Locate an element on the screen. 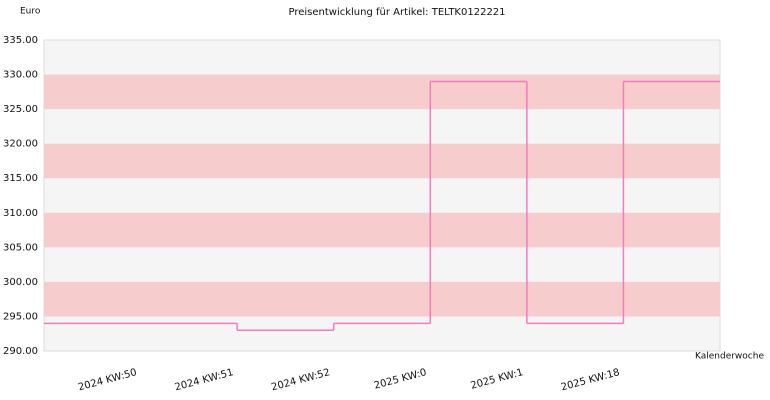 This screenshot has height=400, width=770. y-tick-label: 315.00 is located at coordinates (20, 178).